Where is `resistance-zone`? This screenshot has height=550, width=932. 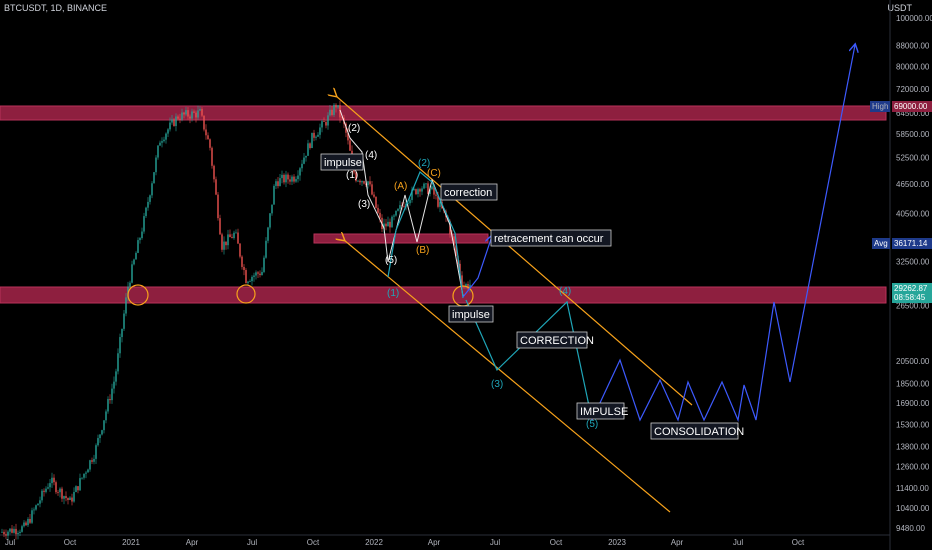 resistance-zone is located at coordinates (443, 113).